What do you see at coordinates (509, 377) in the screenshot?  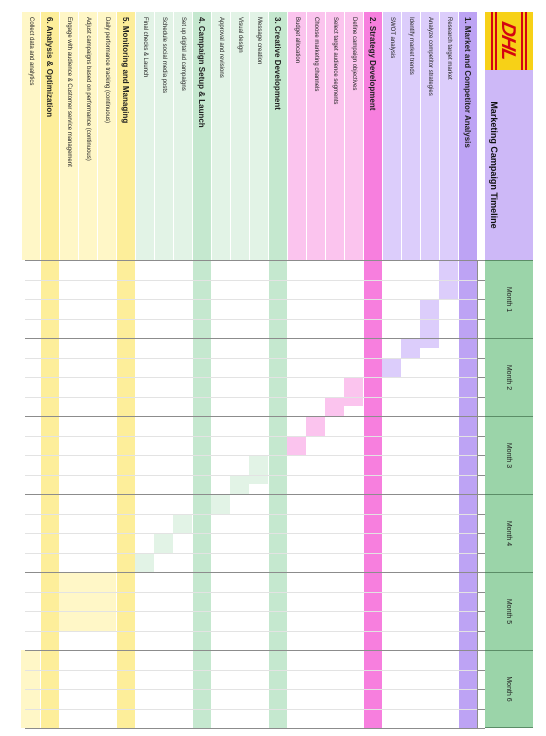 I see `month-header-2: Month 2` at bounding box center [509, 377].